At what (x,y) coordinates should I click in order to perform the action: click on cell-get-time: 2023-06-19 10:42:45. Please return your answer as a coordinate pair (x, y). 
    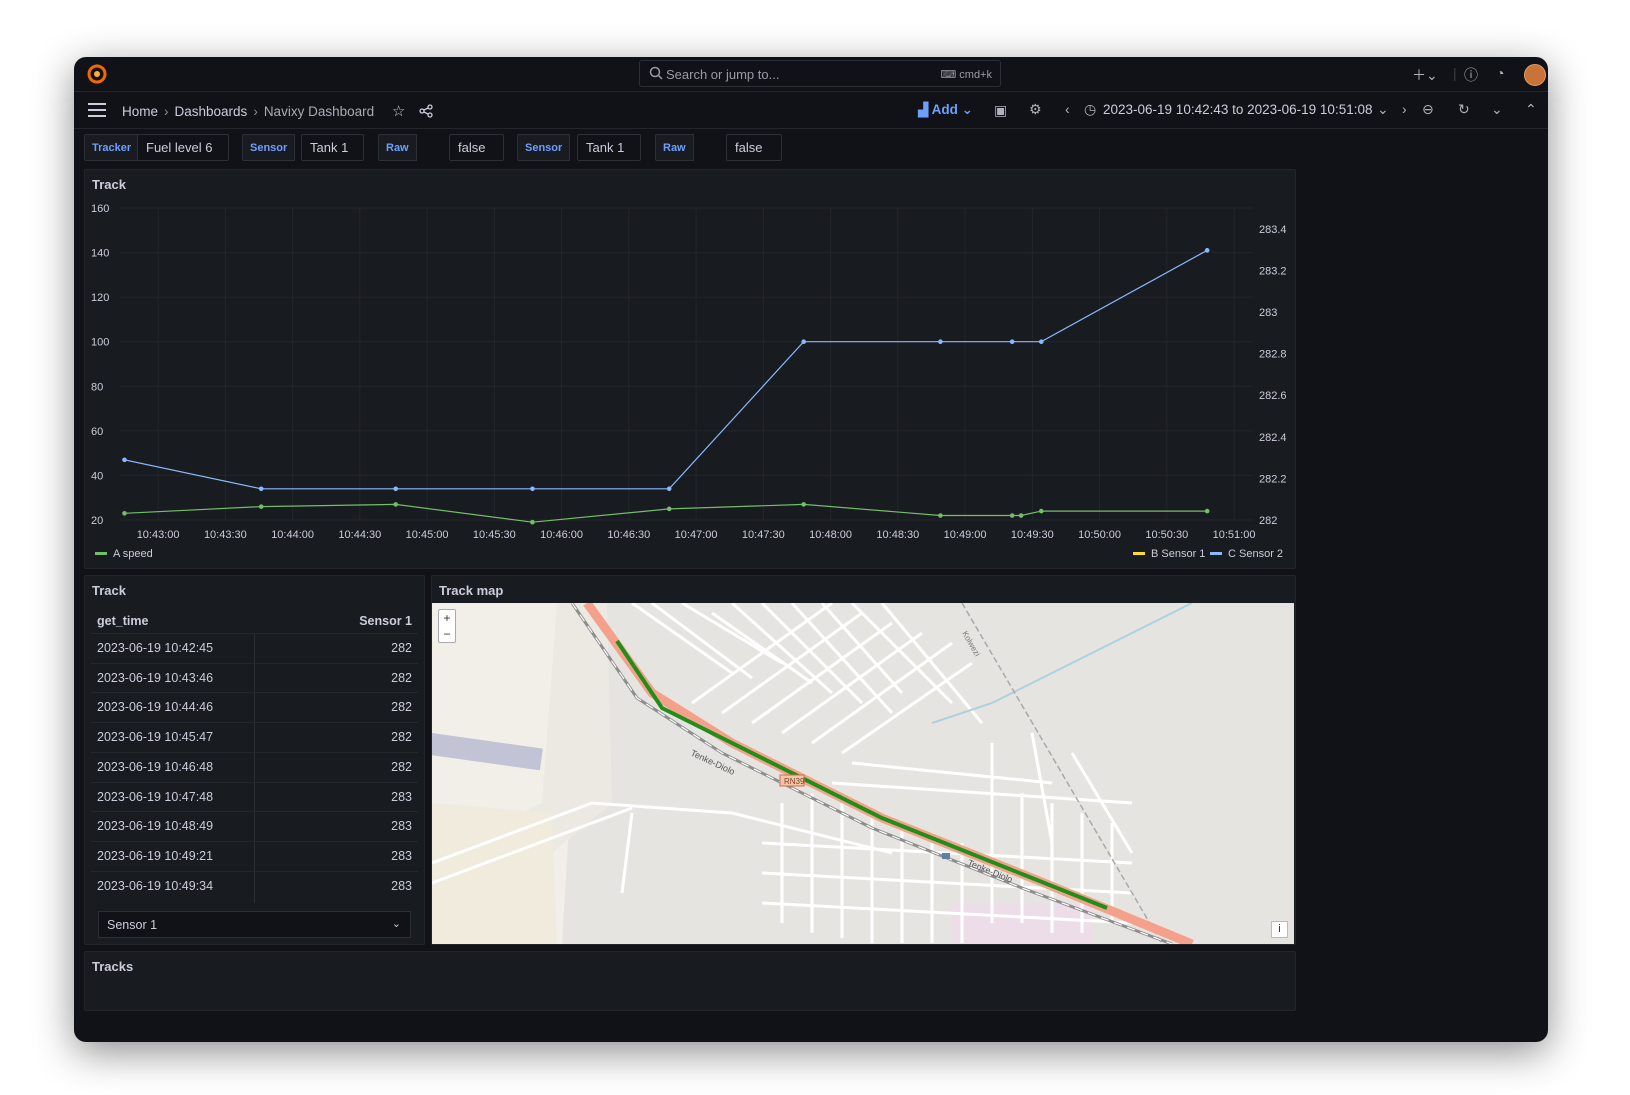
    Looking at the image, I should click on (155, 648).